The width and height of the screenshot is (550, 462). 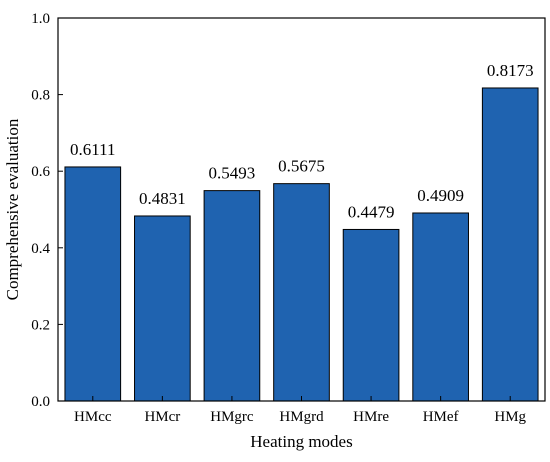 I want to click on bar-HMgrd, so click(x=301, y=292).